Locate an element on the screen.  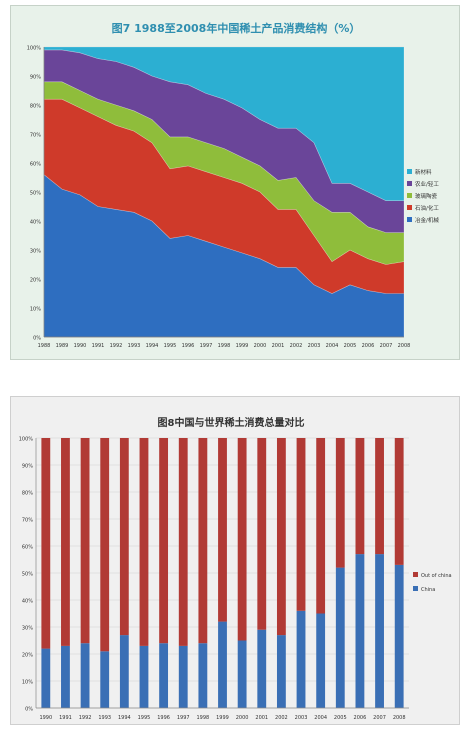
y-tick-label: 100% is located at coordinates (34, 49).